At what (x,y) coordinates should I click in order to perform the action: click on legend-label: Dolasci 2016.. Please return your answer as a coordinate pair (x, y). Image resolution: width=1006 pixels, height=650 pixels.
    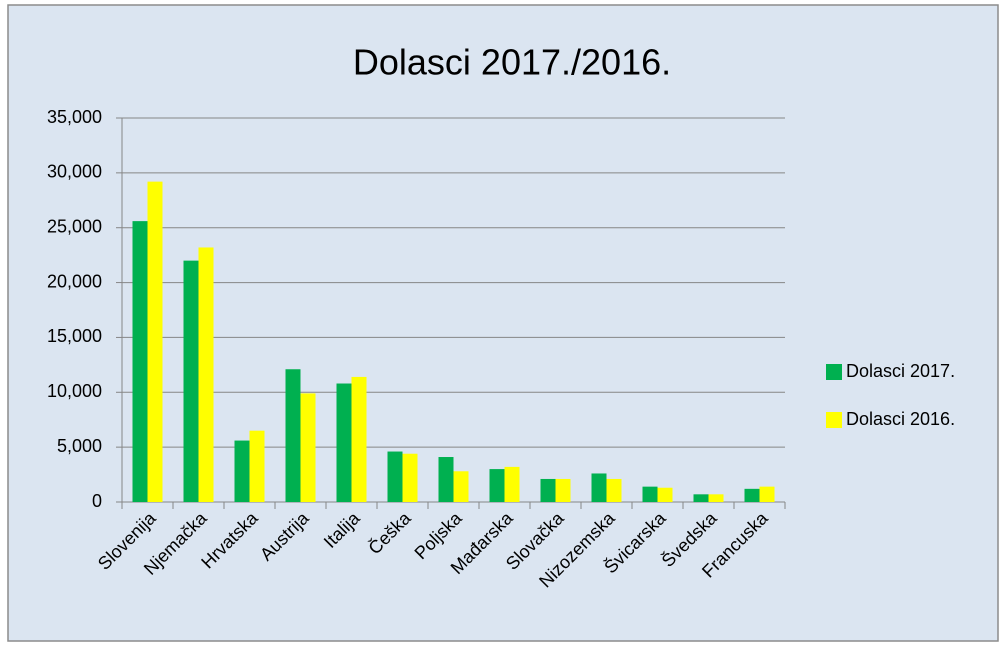
    Looking at the image, I should click on (900, 419).